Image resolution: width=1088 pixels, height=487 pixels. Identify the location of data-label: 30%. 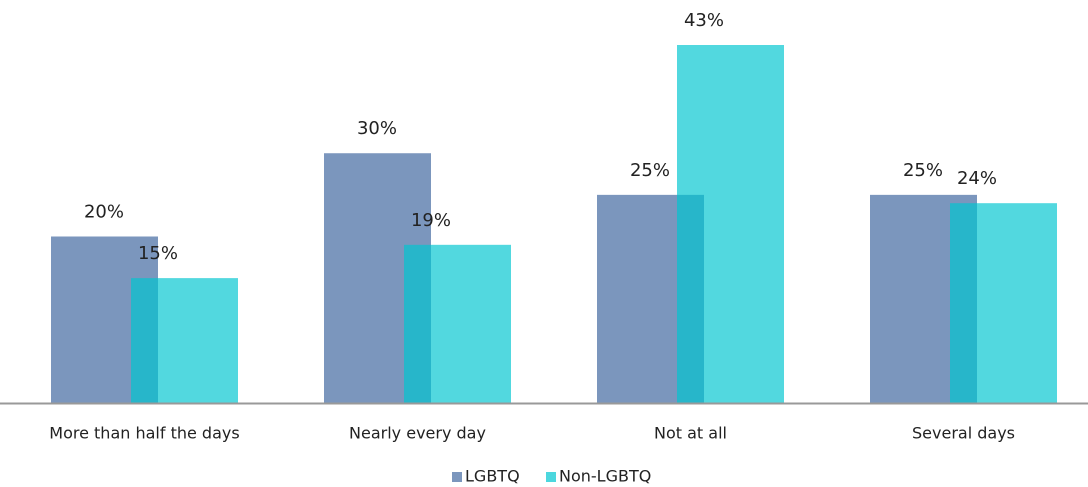
(377, 128).